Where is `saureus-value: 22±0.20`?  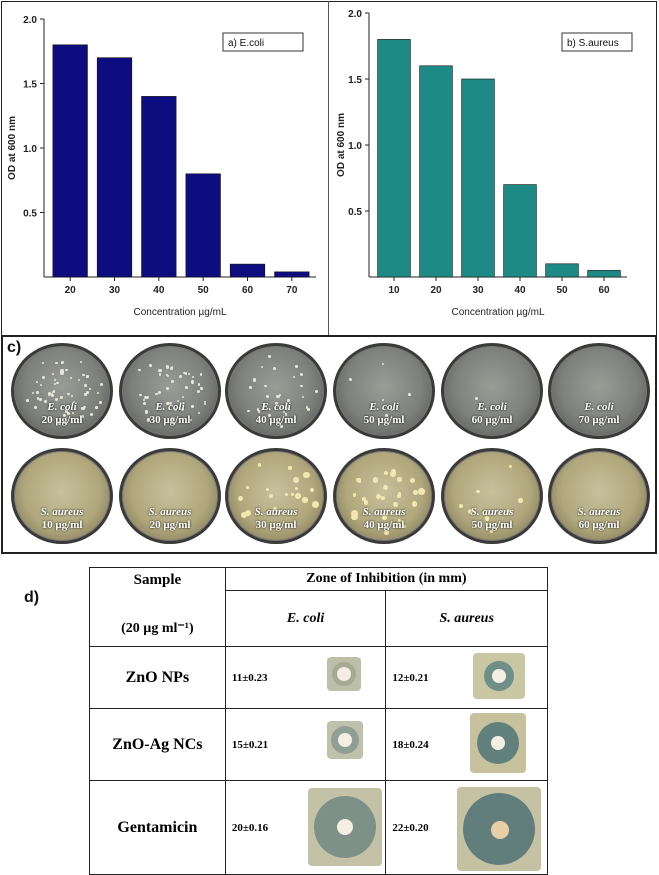 saureus-value: 22±0.20 is located at coordinates (410, 827).